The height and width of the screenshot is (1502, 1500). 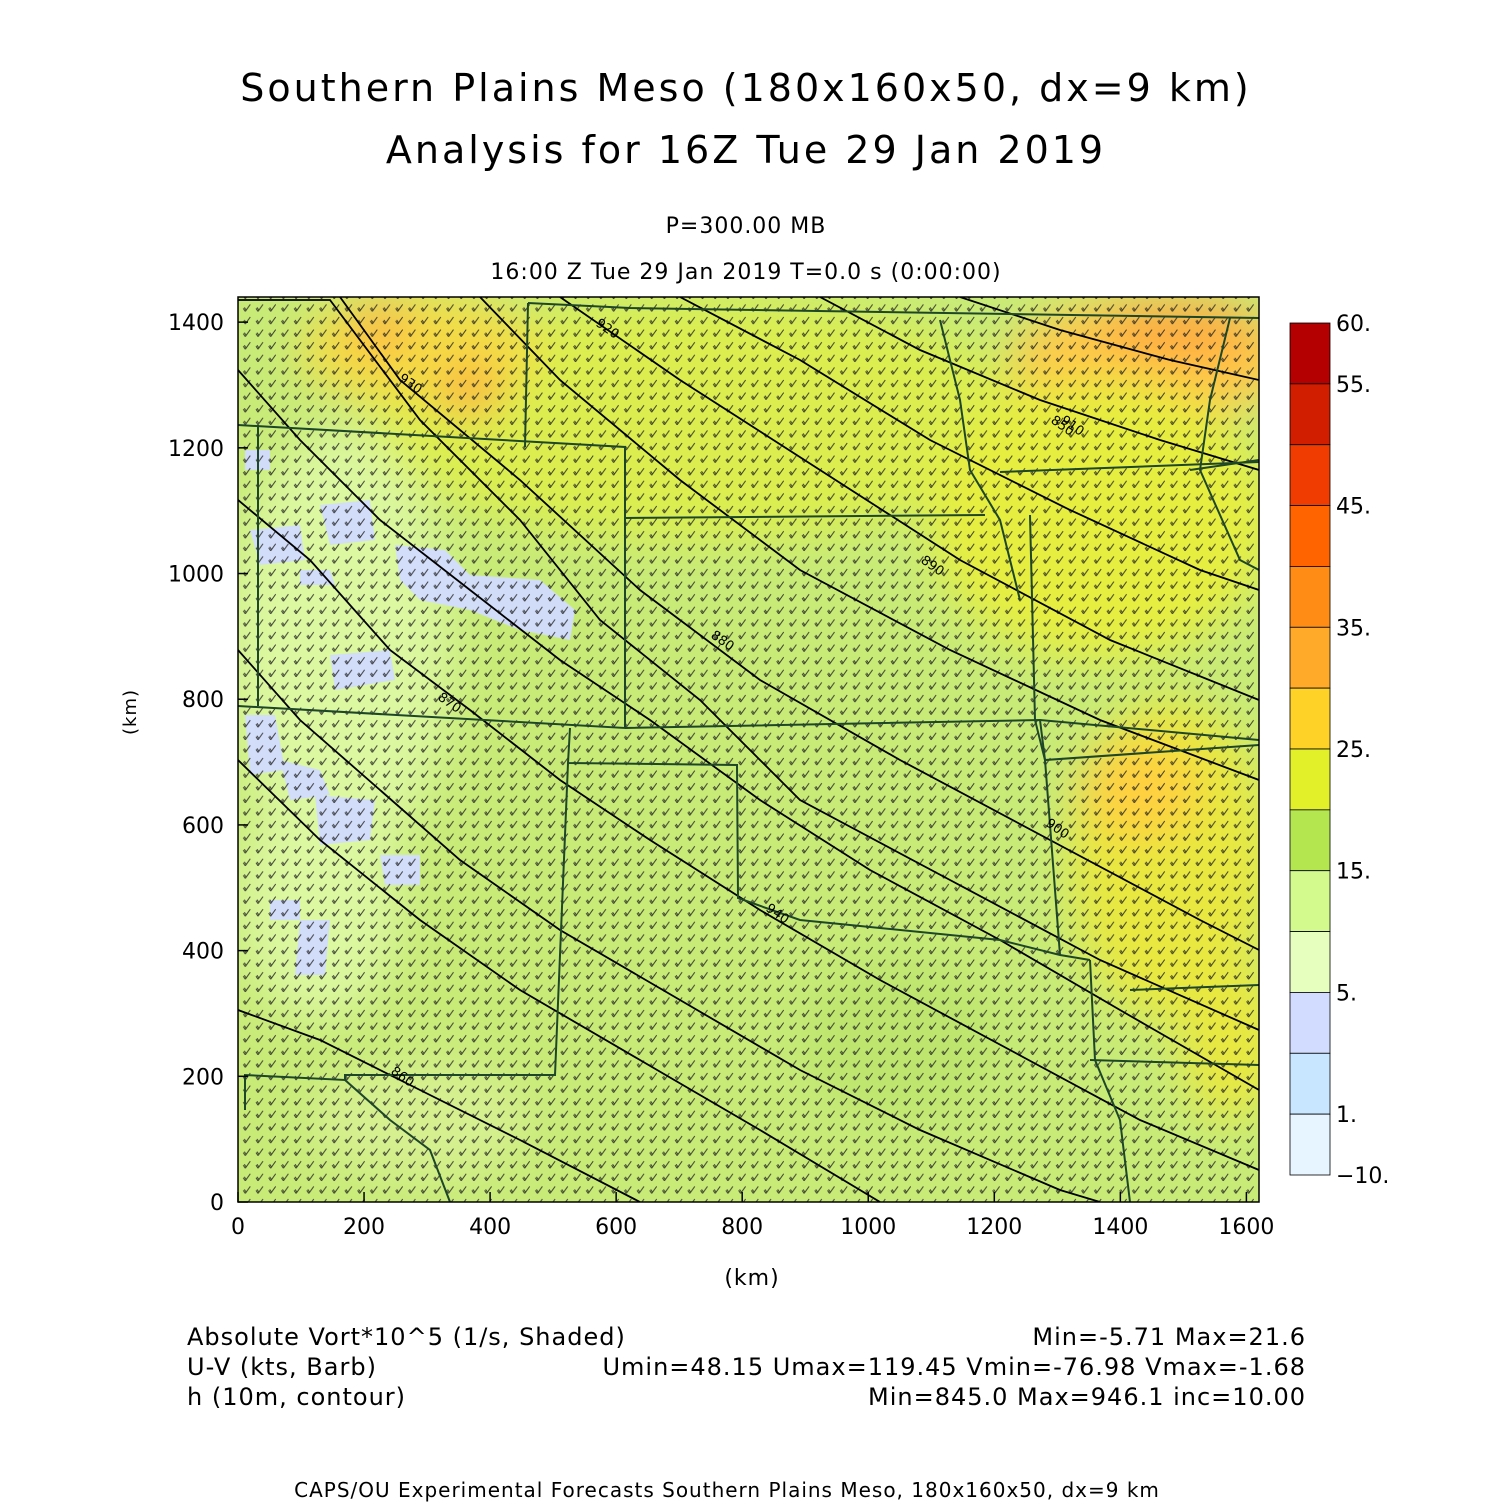 What do you see at coordinates (742, 1227) in the screenshot?
I see `x-tick-label: 800` at bounding box center [742, 1227].